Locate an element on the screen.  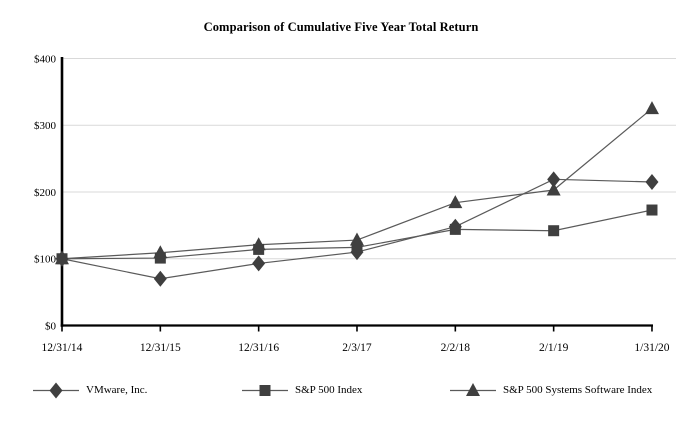
x-tick-label: 2/2/18 is located at coordinates (456, 348).